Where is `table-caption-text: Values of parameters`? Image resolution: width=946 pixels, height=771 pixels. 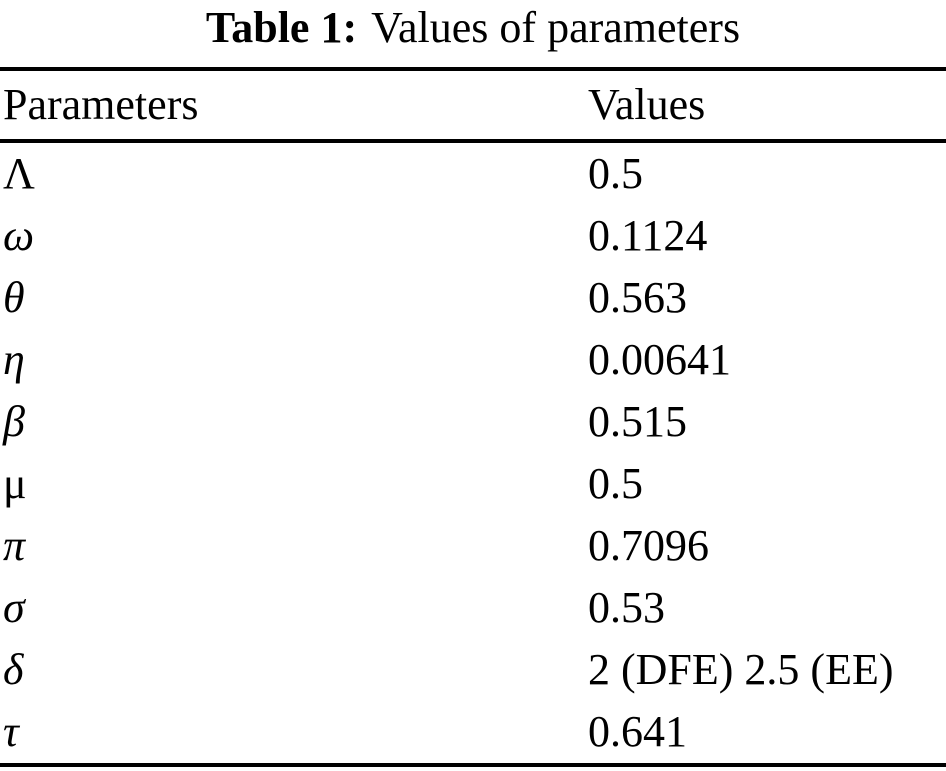
table-caption-text: Values of parameters is located at coordinates (556, 27).